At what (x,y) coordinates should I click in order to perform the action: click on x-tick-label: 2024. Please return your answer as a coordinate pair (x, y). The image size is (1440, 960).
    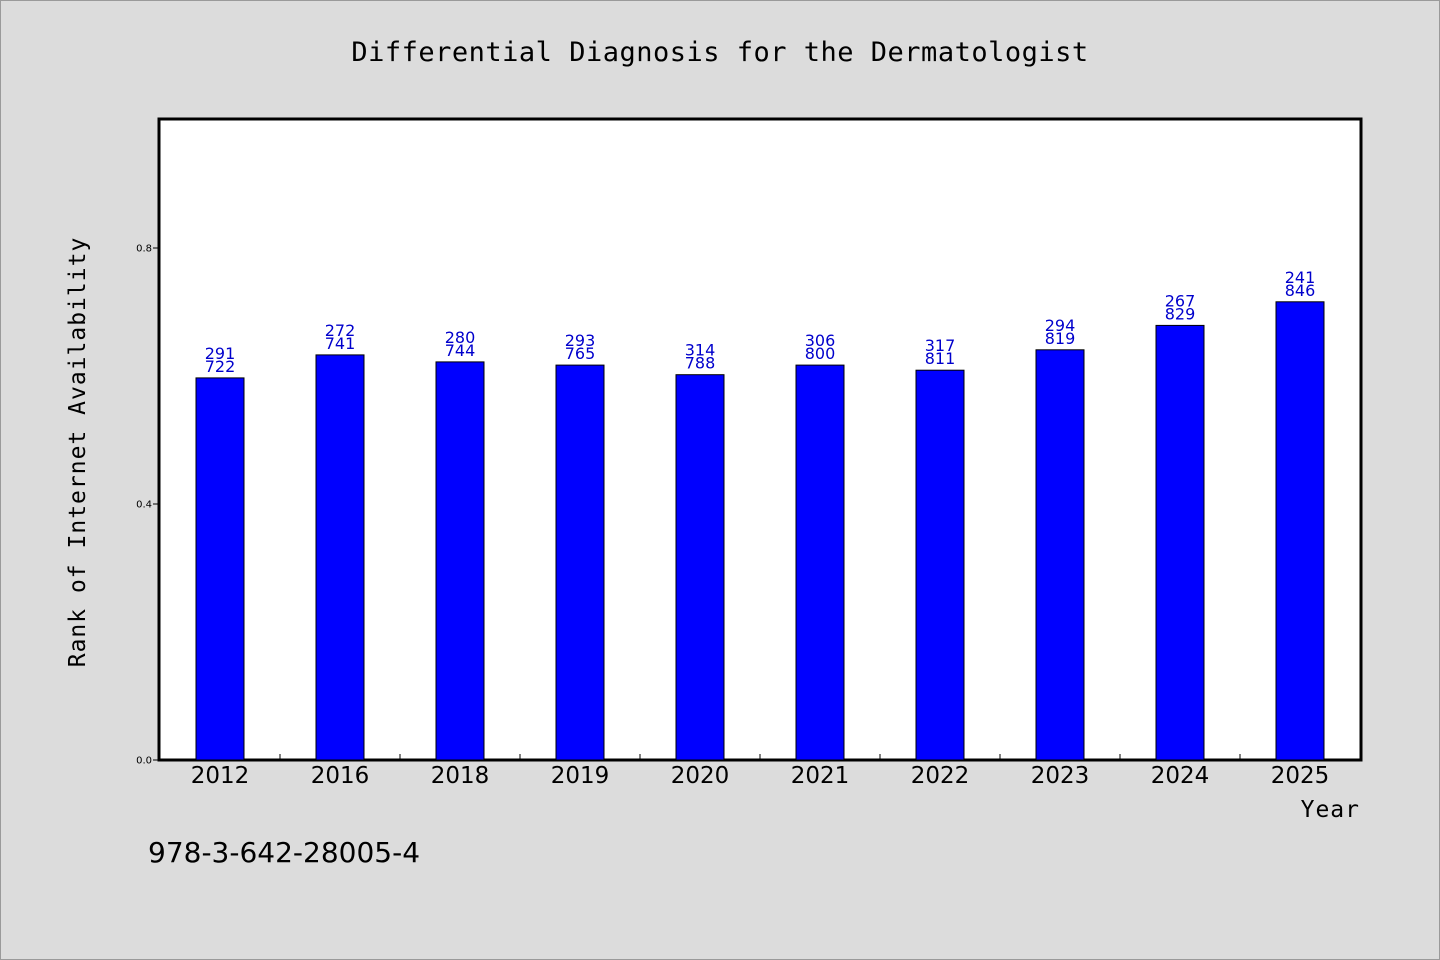
    Looking at the image, I should click on (1180, 776).